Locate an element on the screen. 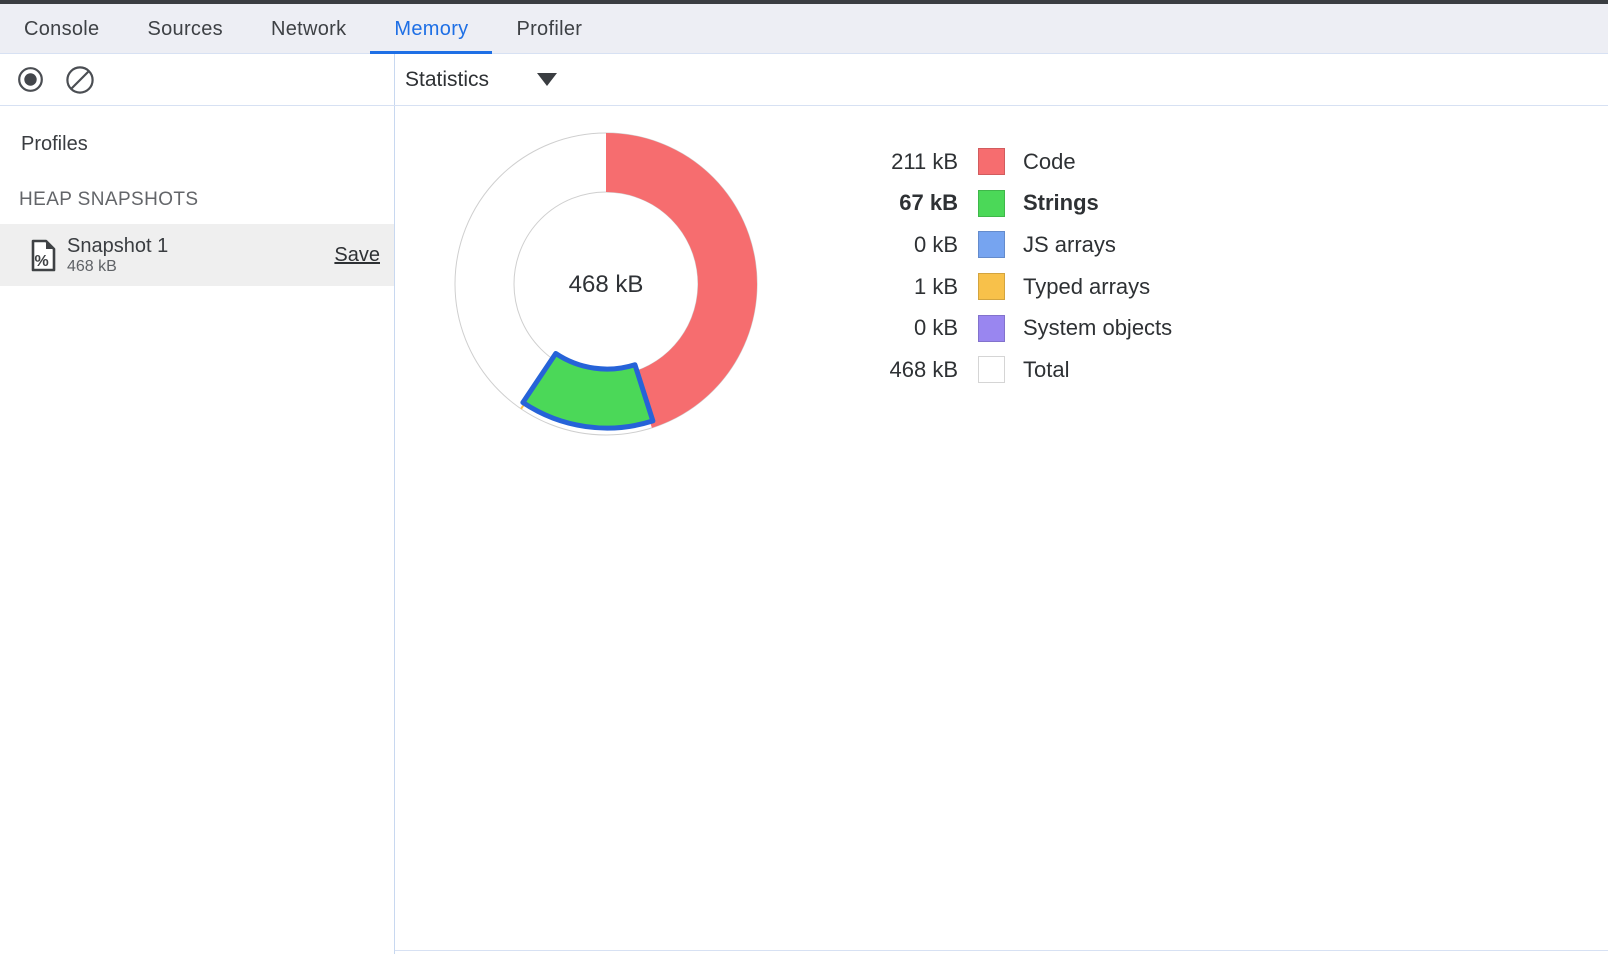 This screenshot has height=954, width=1608. heap-snapshots-section-heading: HEAP SNAPSHOTS is located at coordinates (109, 199).